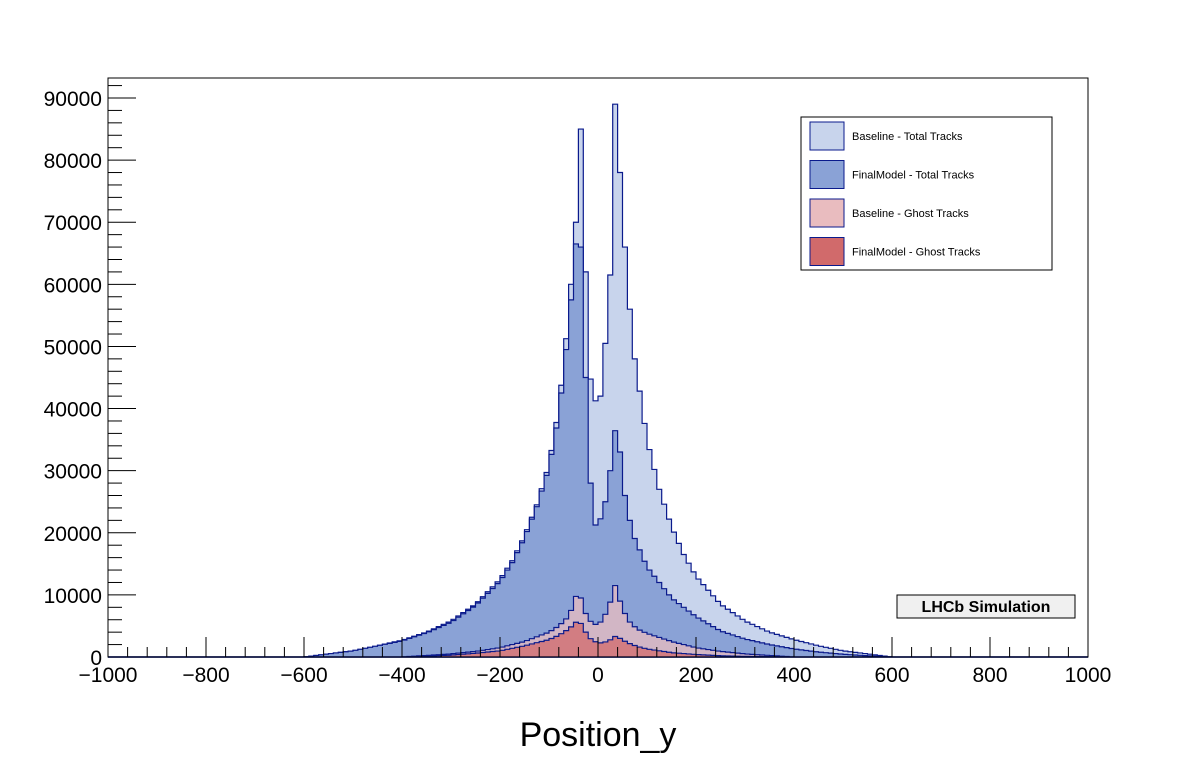  Describe the element at coordinates (73, 347) in the screenshot. I see `y-tick-label: 50000` at that location.